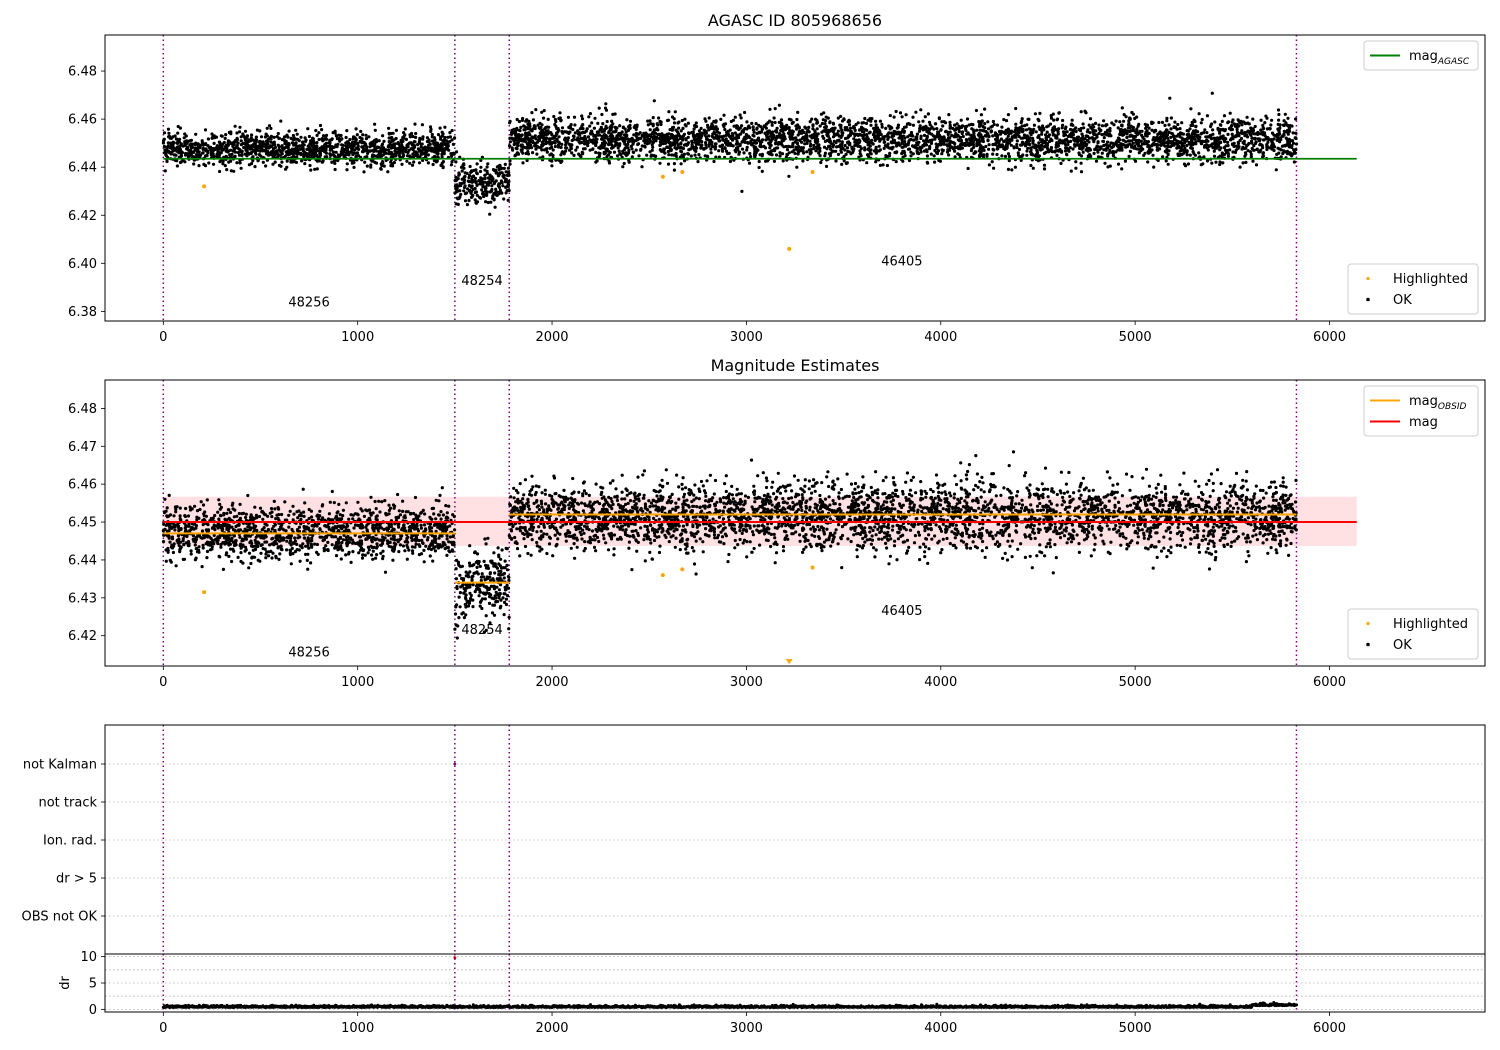 The width and height of the screenshot is (1500, 1050). I want to click on y-tick-label: 6.43, so click(82, 598).